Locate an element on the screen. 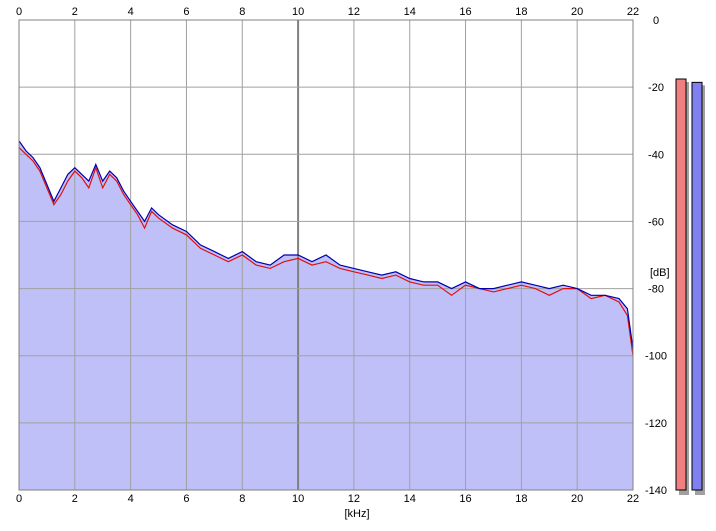 This screenshot has width=716, height=531. y-tick-label: -20 is located at coordinates (656, 88).